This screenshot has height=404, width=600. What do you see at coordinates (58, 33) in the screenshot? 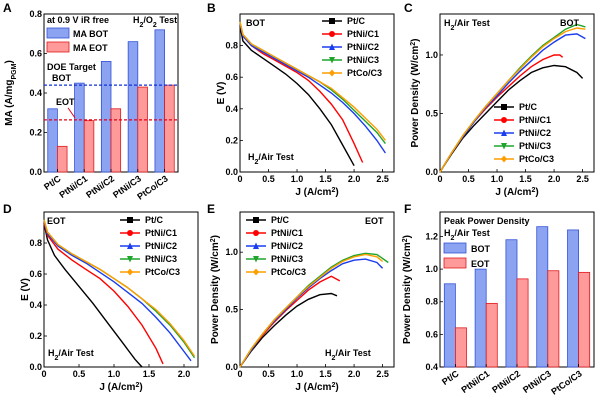
I see `legend-swatch-bot` at bounding box center [58, 33].